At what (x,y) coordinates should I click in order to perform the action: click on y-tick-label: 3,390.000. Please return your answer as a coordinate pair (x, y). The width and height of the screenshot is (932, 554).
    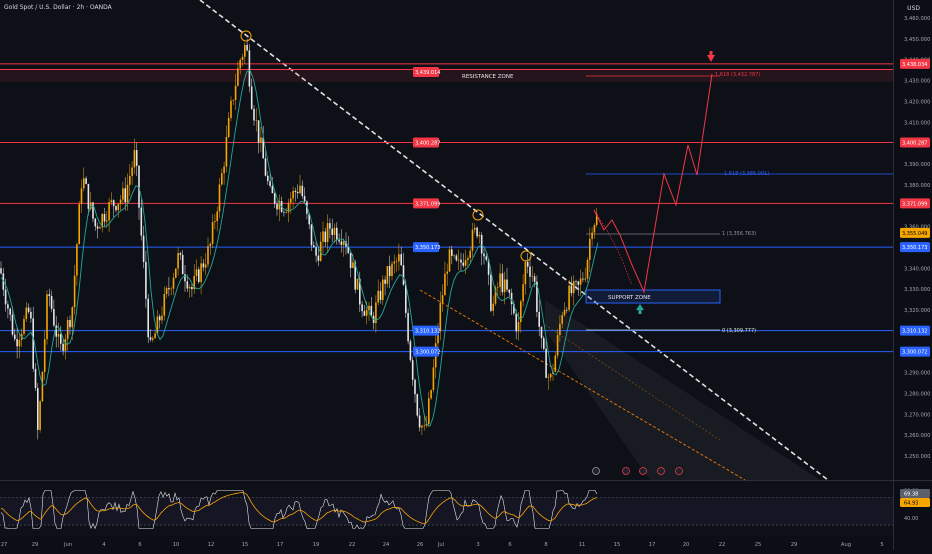
    Looking at the image, I should click on (917, 165).